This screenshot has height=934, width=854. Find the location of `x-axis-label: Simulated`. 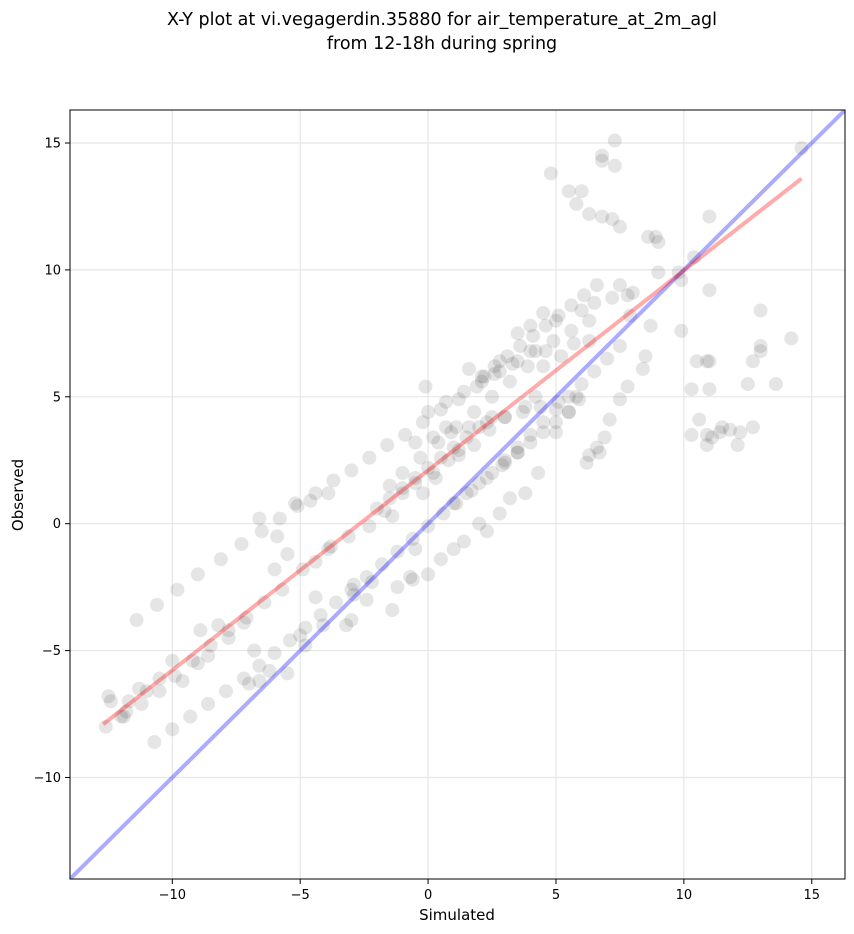

x-axis-label: Simulated is located at coordinates (457, 915).